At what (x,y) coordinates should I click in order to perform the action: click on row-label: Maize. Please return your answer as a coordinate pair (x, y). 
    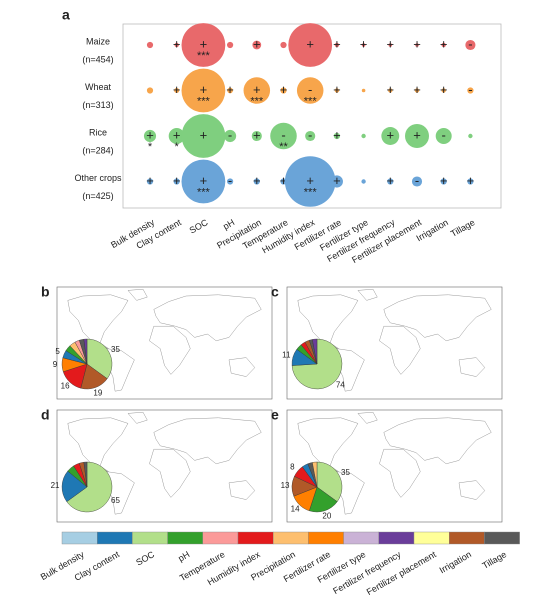
    Looking at the image, I should click on (98, 41).